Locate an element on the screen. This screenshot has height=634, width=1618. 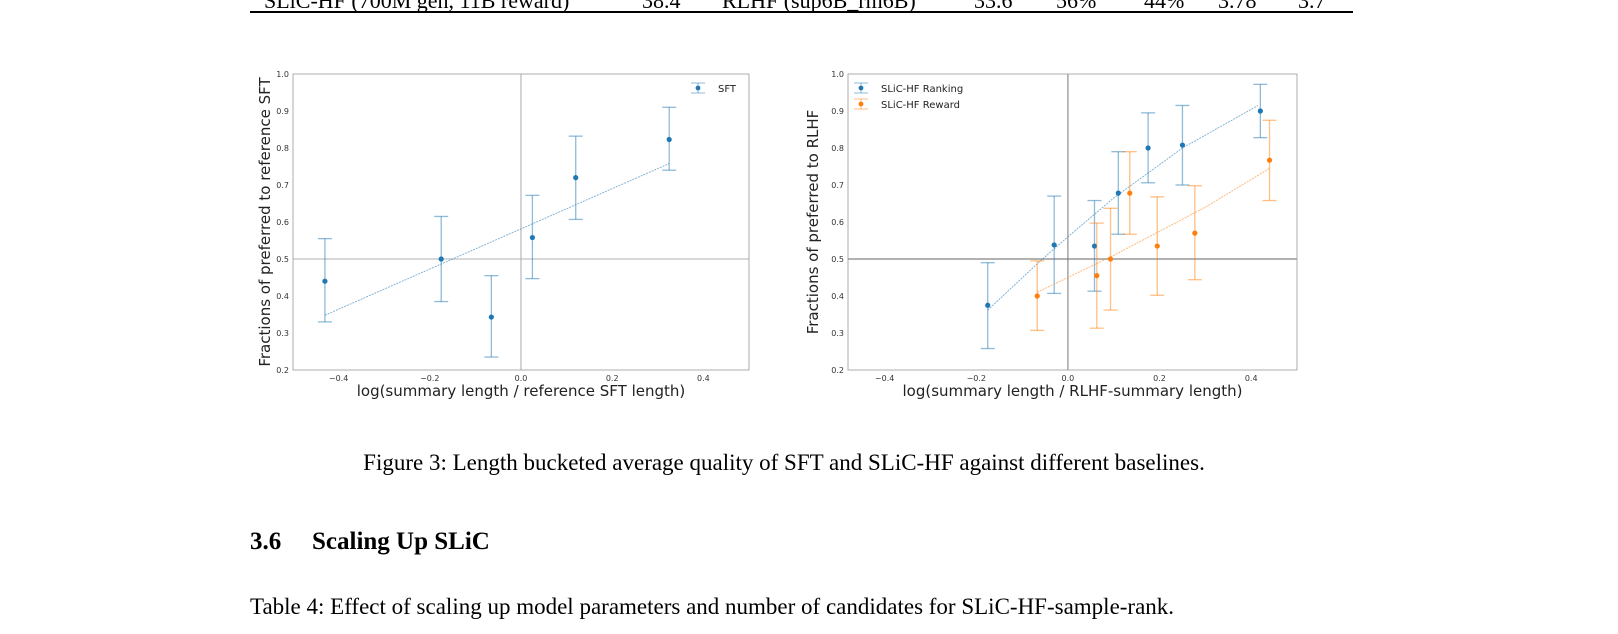
table-bottom-rule is located at coordinates (801, 12).